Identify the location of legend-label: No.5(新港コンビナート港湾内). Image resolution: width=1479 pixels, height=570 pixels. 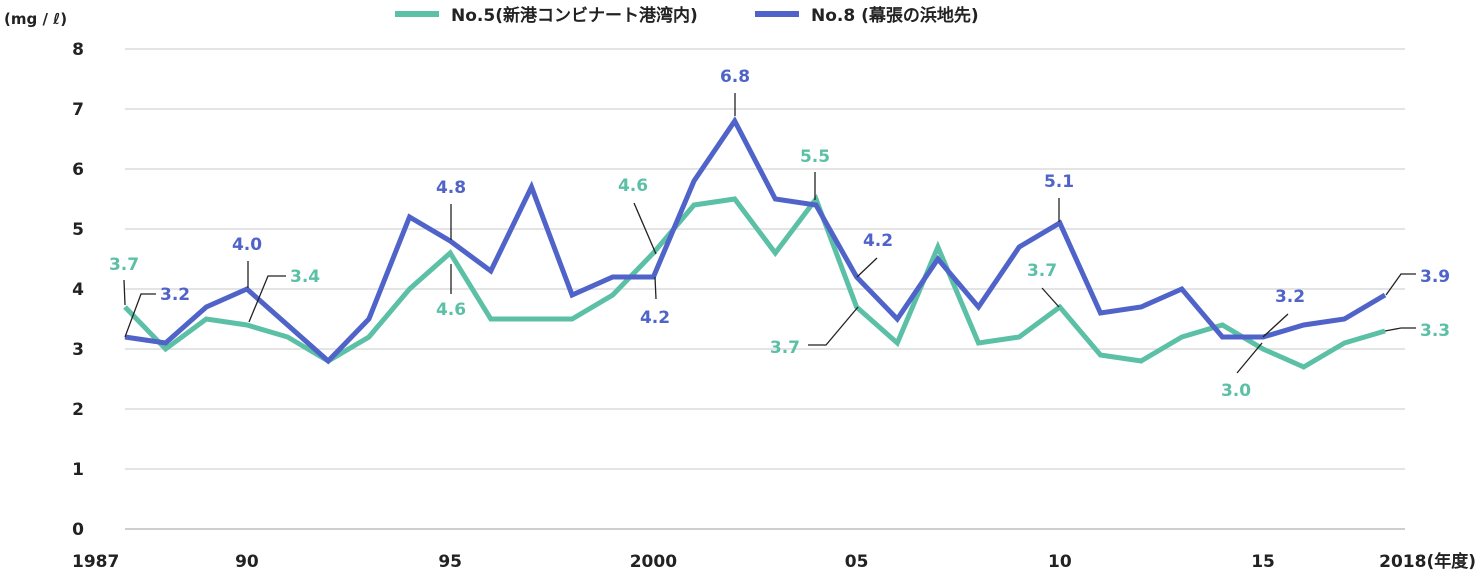
(574, 15).